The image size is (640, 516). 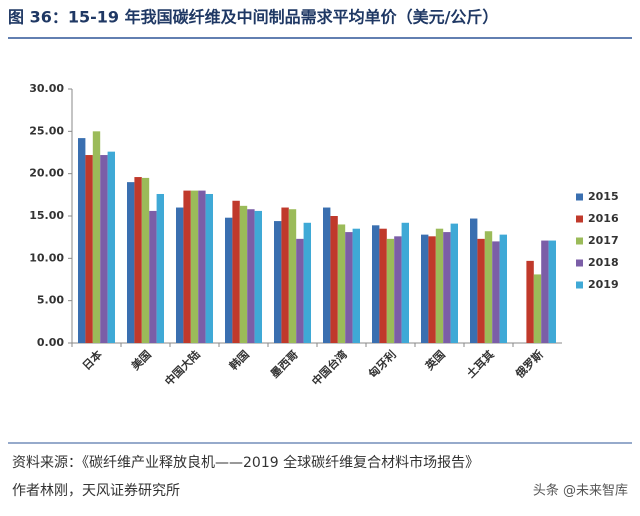 I want to click on legend-label: 2018, so click(x=603, y=262).